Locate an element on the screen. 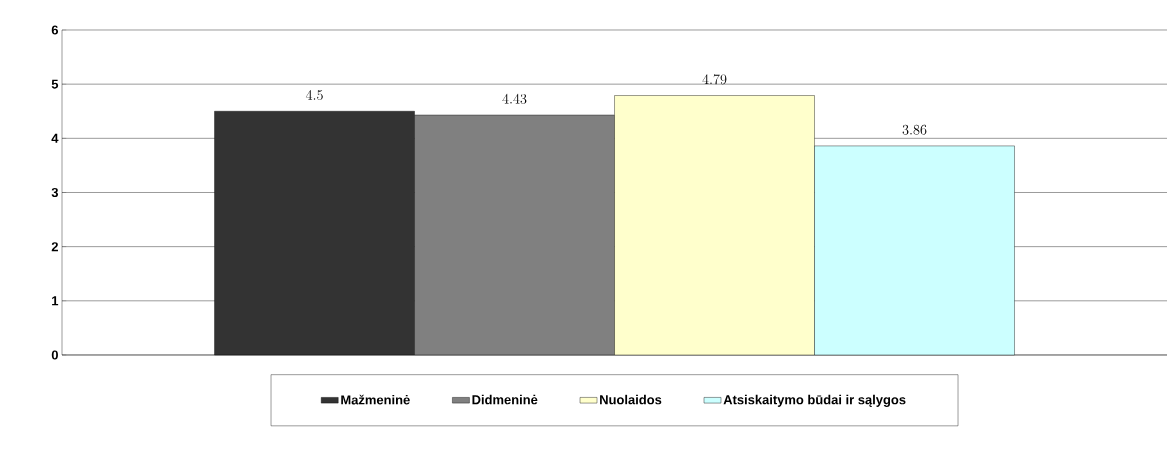 This screenshot has height=470, width=1175. y-tick-label: 6 is located at coordinates (55, 30).